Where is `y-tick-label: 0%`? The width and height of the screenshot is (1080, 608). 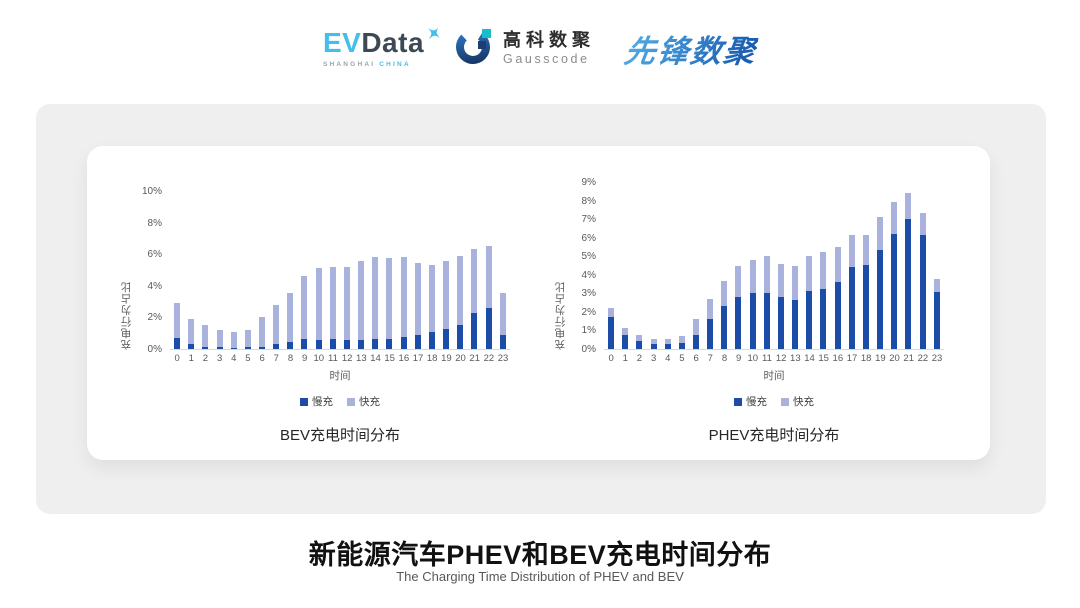 y-tick-label: 0% is located at coordinates (154, 349).